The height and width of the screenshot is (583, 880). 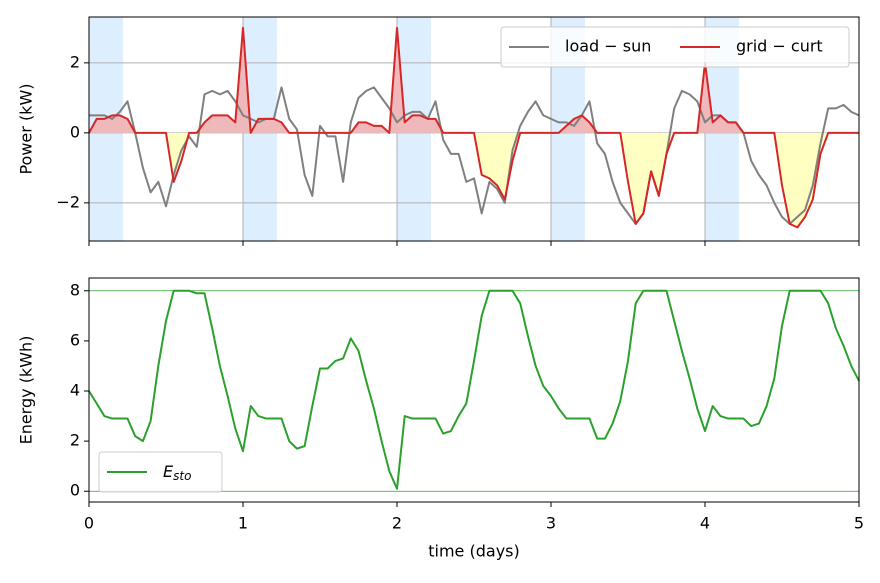 What do you see at coordinates (75, 339) in the screenshot?
I see `y-tick-label: 6` at bounding box center [75, 339].